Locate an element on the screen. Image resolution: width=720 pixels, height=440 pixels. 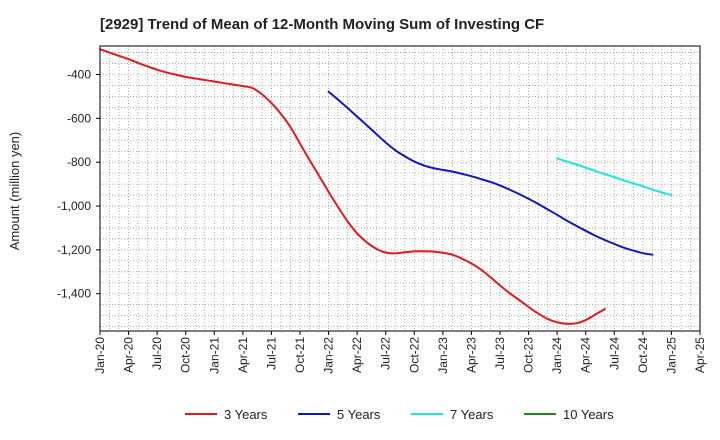
x-tick-label: Oct-21 is located at coordinates (300, 355).